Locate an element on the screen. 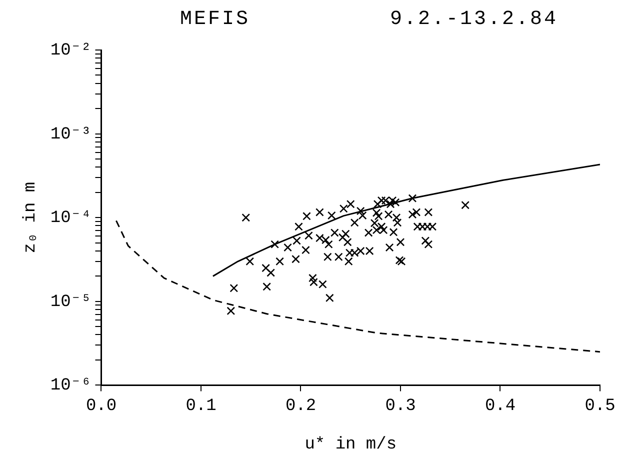  x-tick-label: 0.1 is located at coordinates (201, 406).